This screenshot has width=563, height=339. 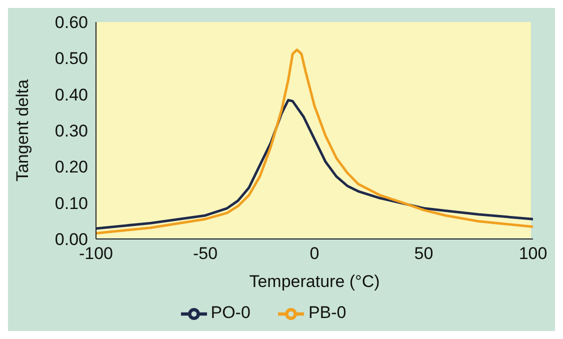 What do you see at coordinates (71, 22) in the screenshot?
I see `y-tick-label: 0.60` at bounding box center [71, 22].